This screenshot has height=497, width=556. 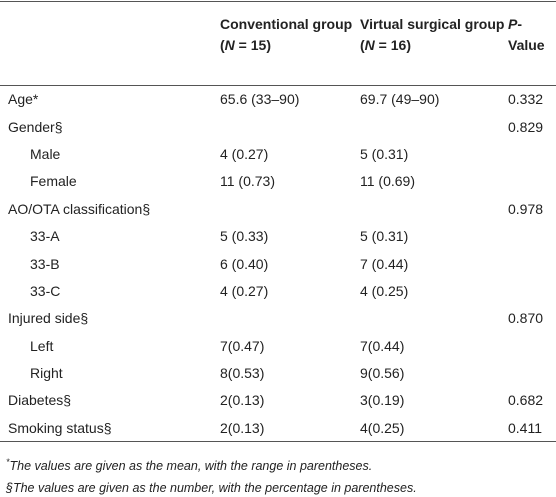 I want to click on row-label: Diabetes§, so click(x=40, y=400).